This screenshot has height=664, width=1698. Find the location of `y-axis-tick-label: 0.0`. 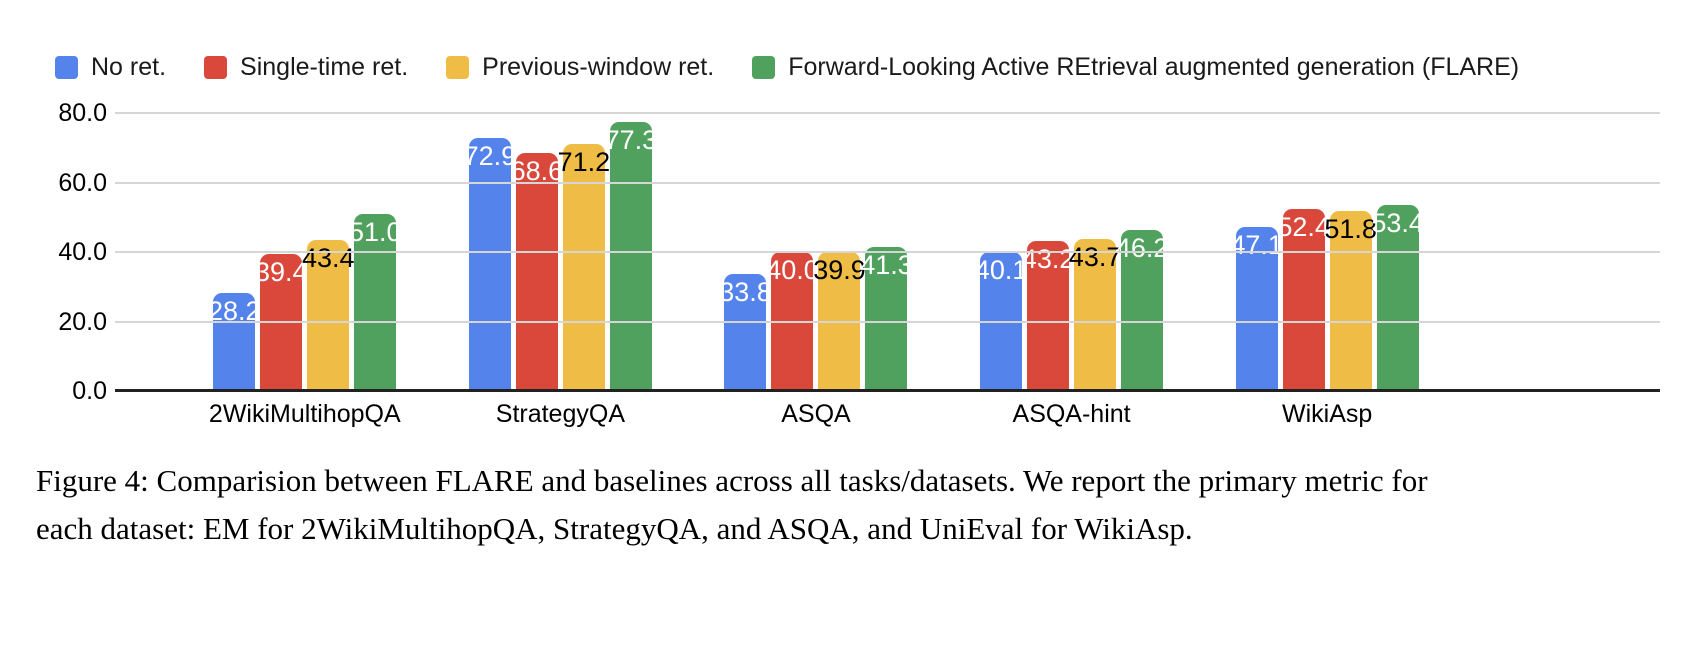

y-axis-tick-label: 0.0 is located at coordinates (89, 391).